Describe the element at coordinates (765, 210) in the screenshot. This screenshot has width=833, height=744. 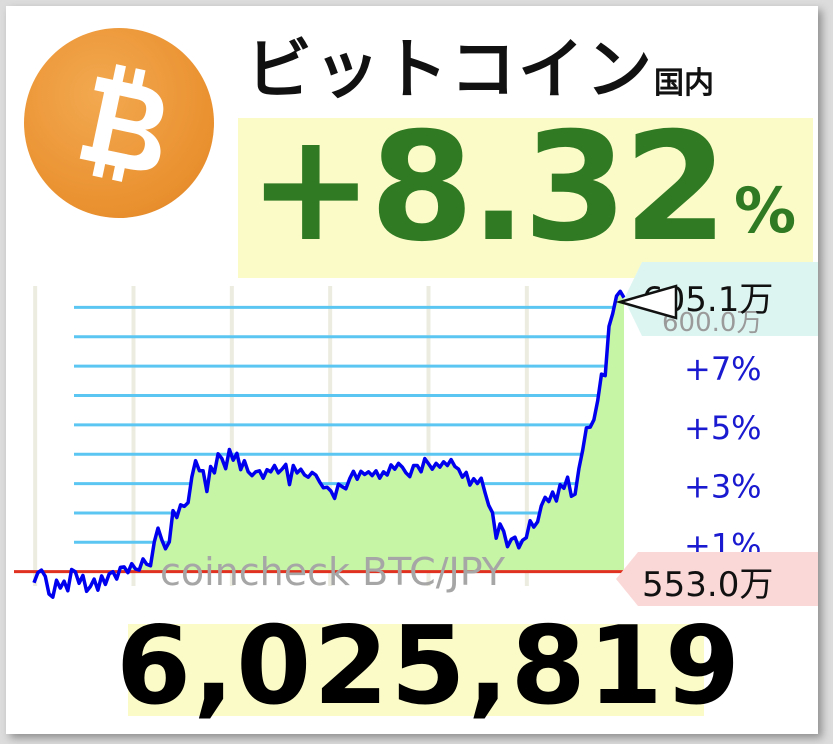
I see `change-percent-unit: %` at that location.